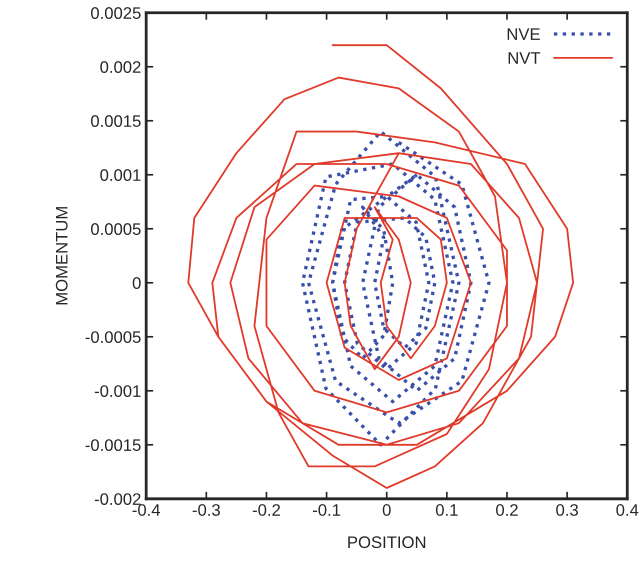  What do you see at coordinates (117, 391) in the screenshot?
I see `y-tick-label: -0.001` at bounding box center [117, 391].